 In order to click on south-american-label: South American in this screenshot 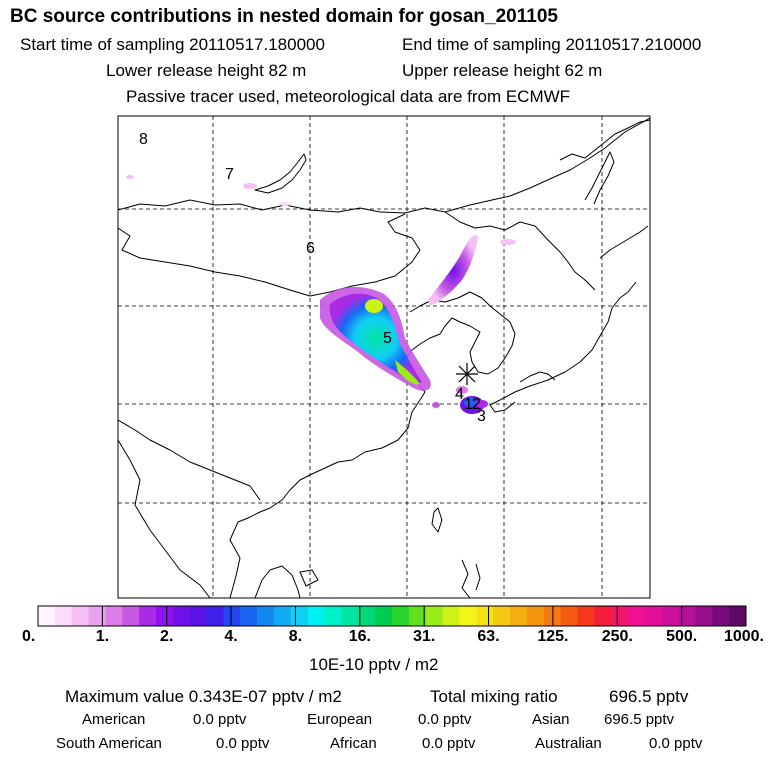, I will do `click(109, 743)`.